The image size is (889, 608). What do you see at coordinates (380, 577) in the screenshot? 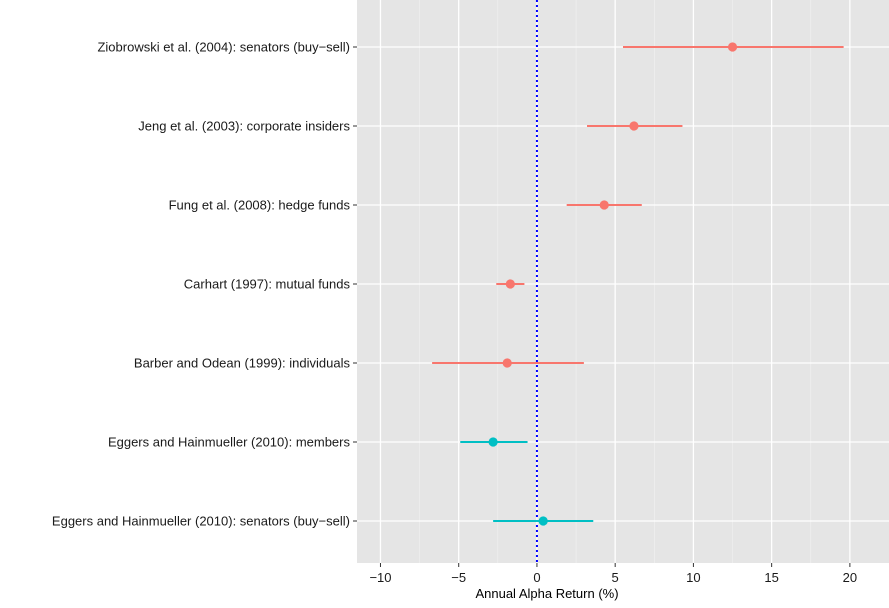
I see `x-tick-label: −10` at bounding box center [380, 577].